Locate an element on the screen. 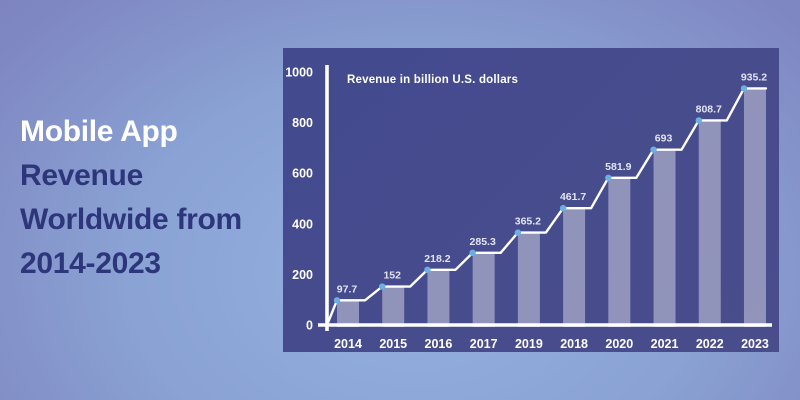 The height and width of the screenshot is (400, 800). y-tick-label: 600 is located at coordinates (302, 174).